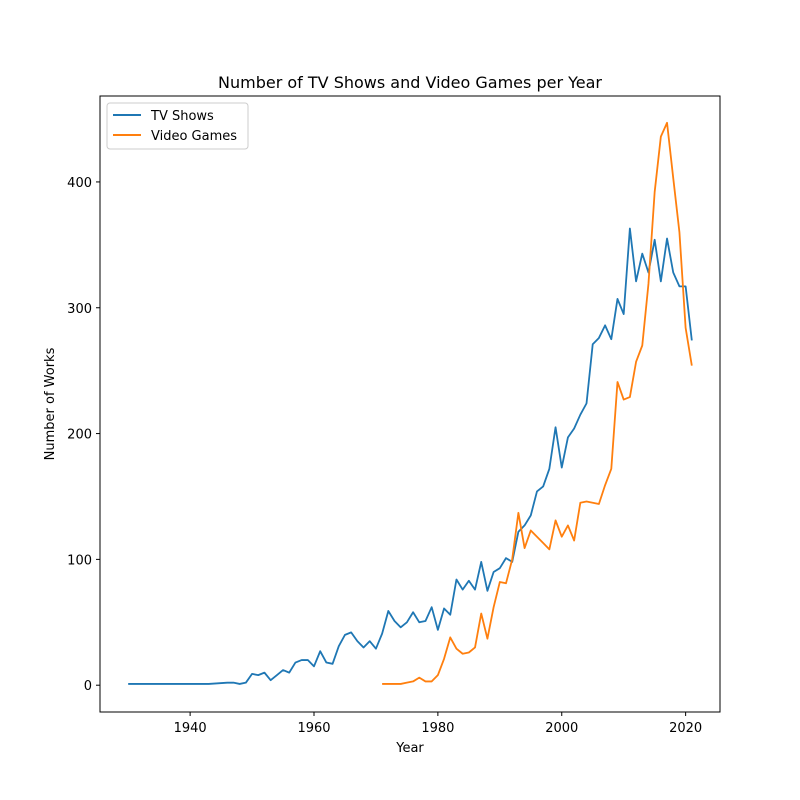 The image size is (800, 800). What do you see at coordinates (182, 116) in the screenshot?
I see `legend-label-tv-shows: TV Shows` at bounding box center [182, 116].